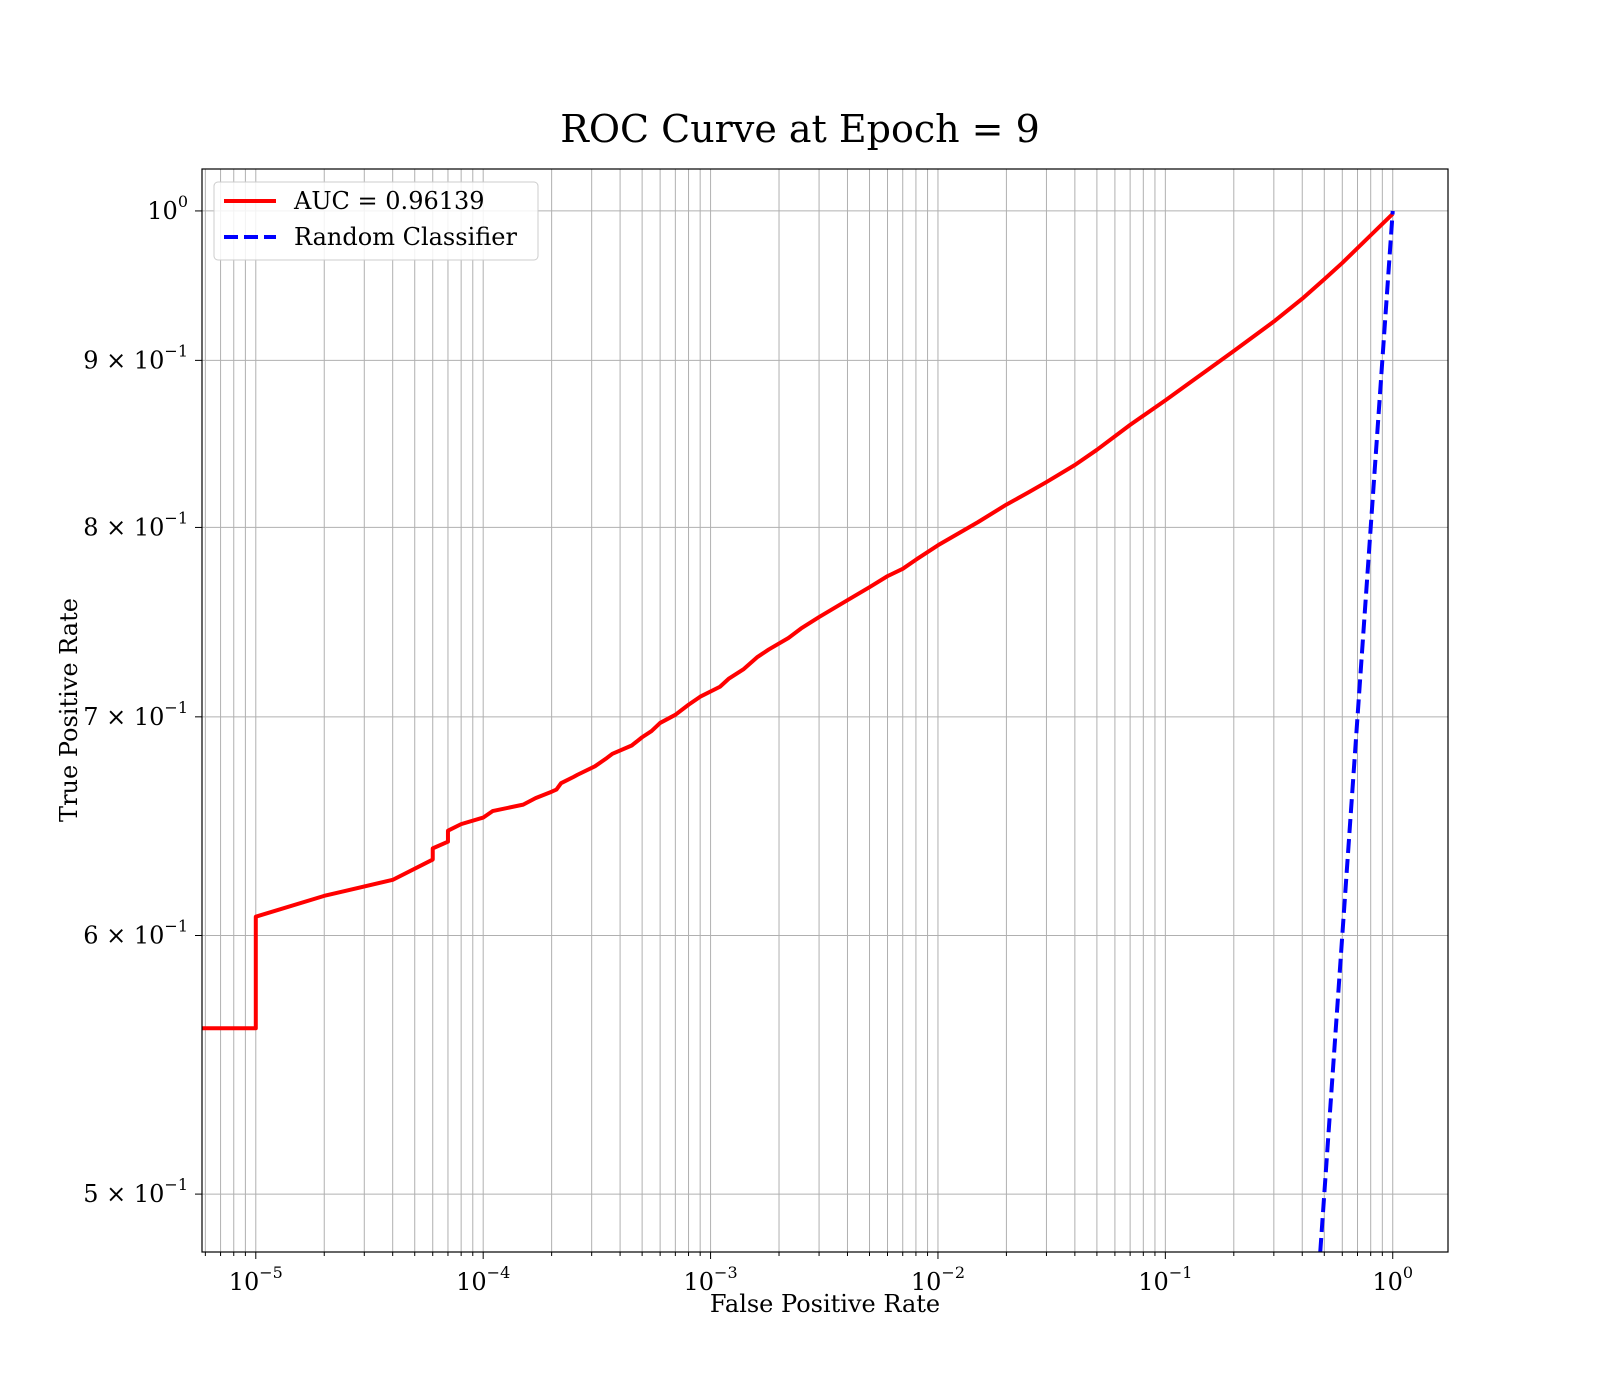  What do you see at coordinates (800, 129) in the screenshot?
I see `chart-title: ROC Curve at Epoch = 9` at bounding box center [800, 129].